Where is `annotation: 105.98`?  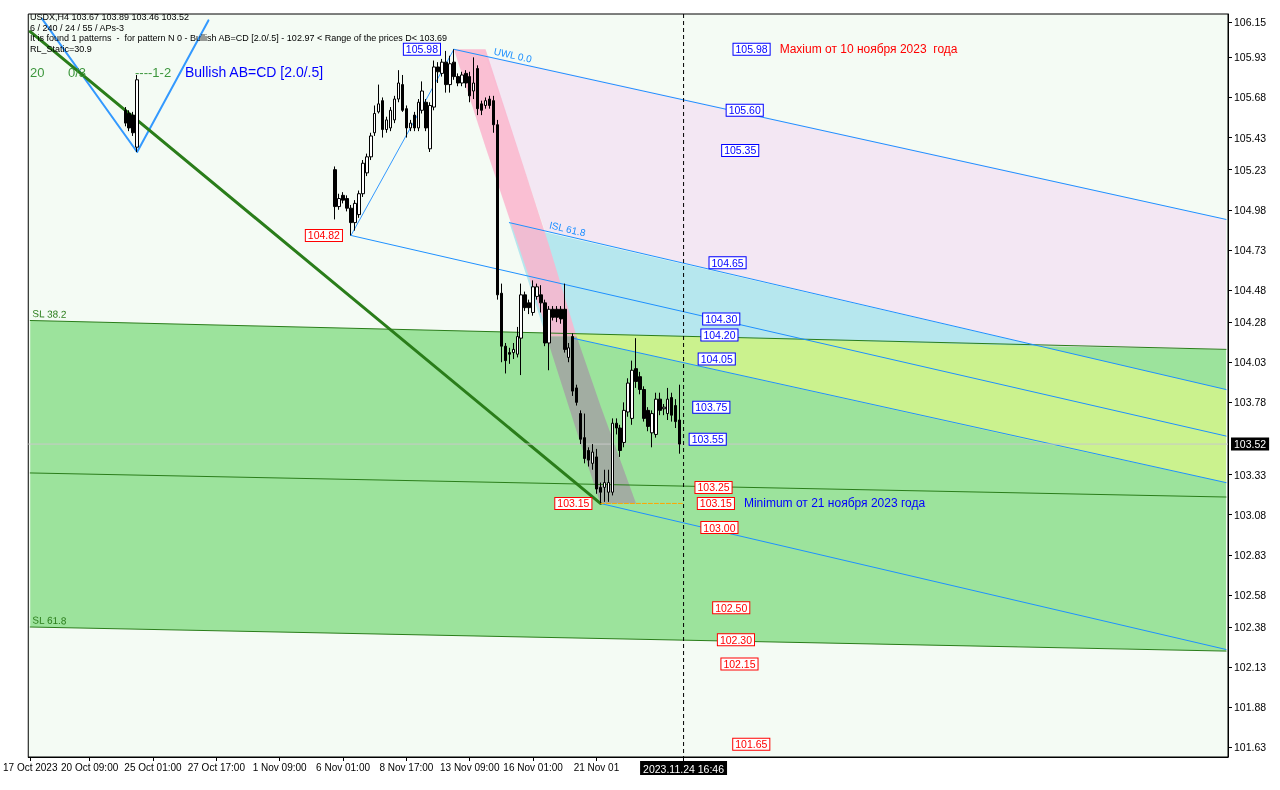
annotation: 105.98 is located at coordinates (751, 49).